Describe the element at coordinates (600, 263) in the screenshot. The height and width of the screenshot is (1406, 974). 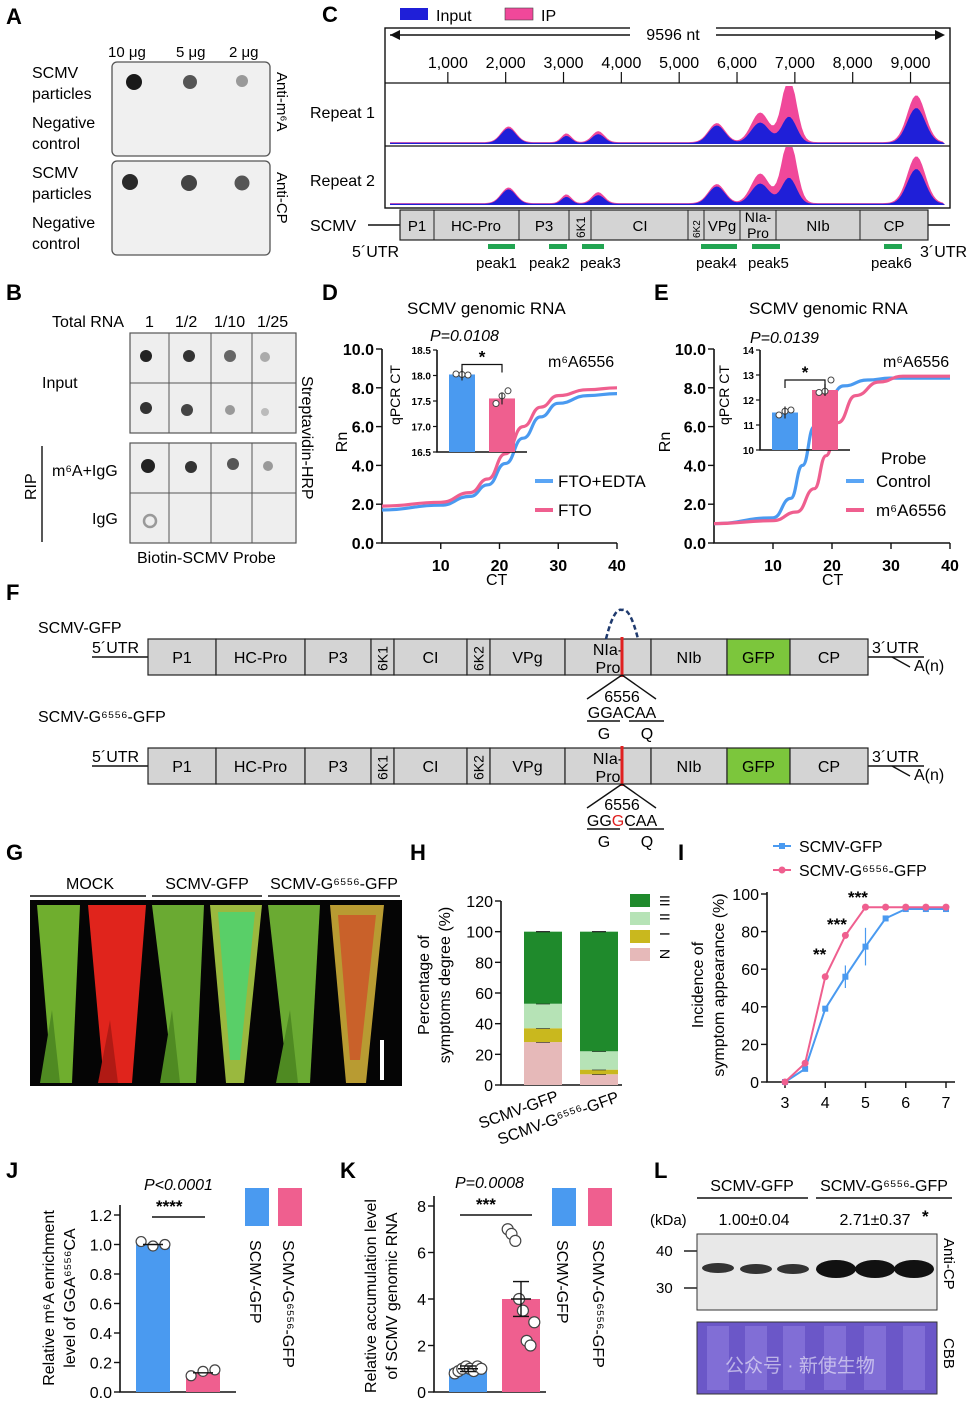
I see `peak3-label: peak3` at that location.